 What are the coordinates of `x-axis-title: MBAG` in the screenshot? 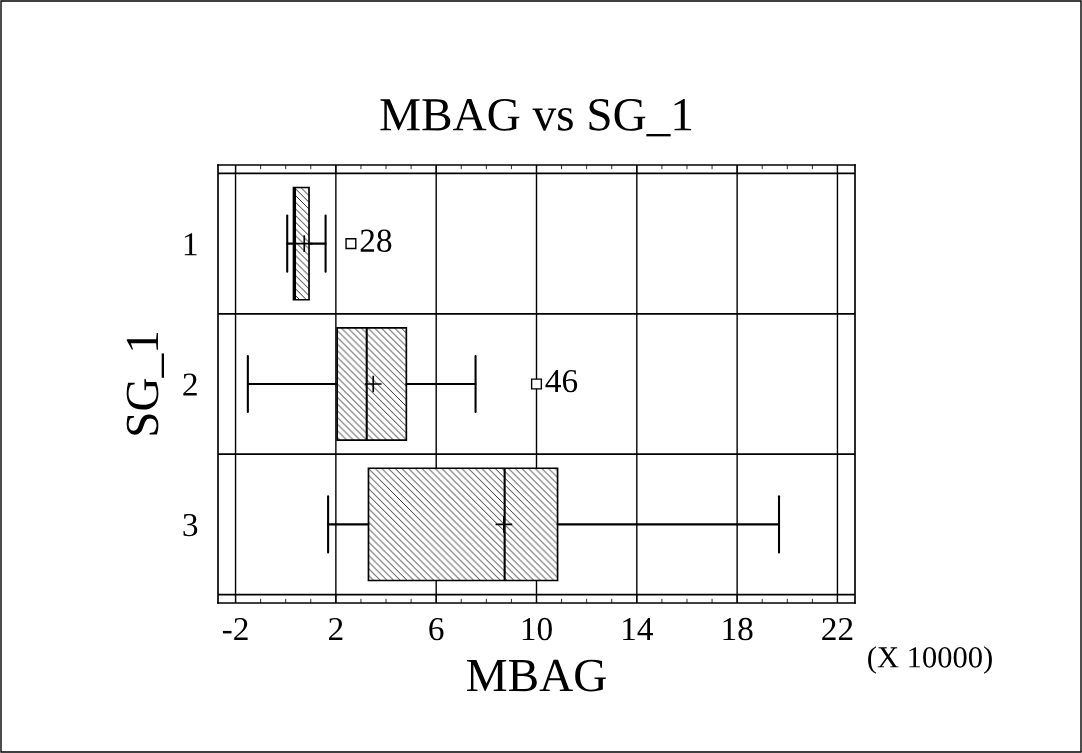 It's located at (536, 675).